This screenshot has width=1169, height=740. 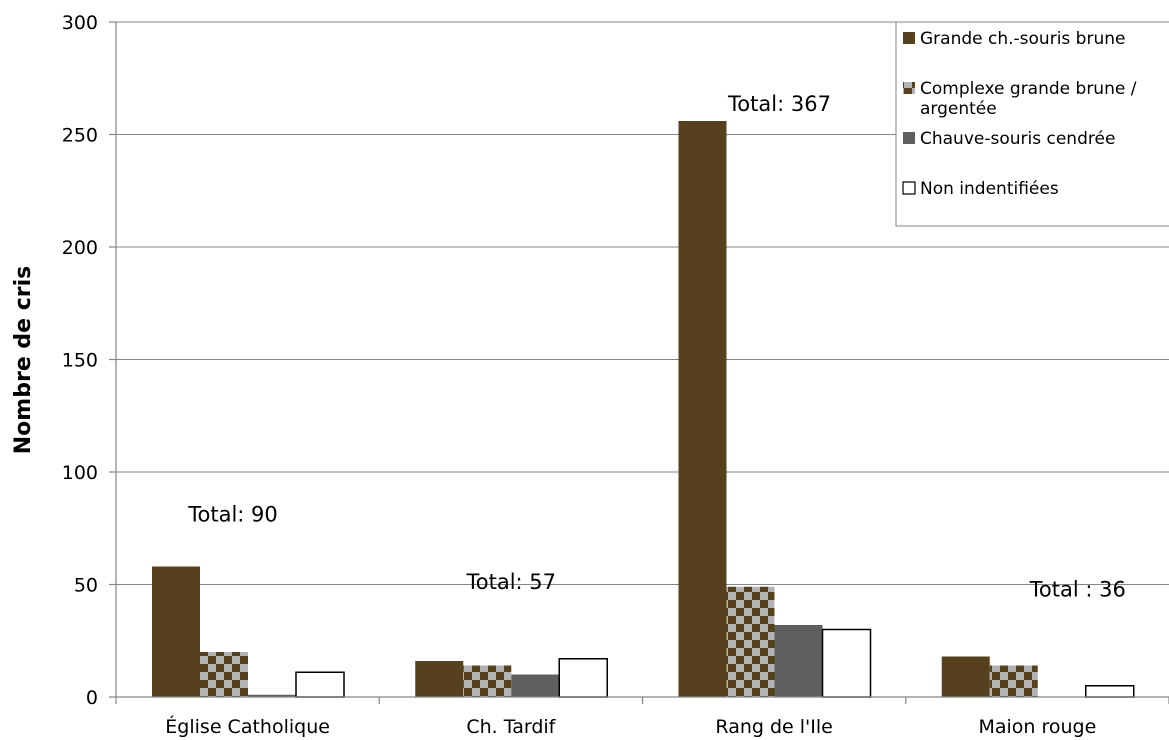 I want to click on total-label: Total : 36, so click(x=1077, y=590).